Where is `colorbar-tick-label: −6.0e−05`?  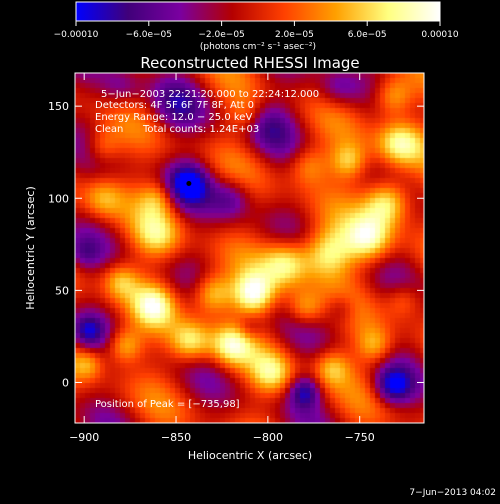
colorbar-tick-label: −6.0e−05 is located at coordinates (149, 35).